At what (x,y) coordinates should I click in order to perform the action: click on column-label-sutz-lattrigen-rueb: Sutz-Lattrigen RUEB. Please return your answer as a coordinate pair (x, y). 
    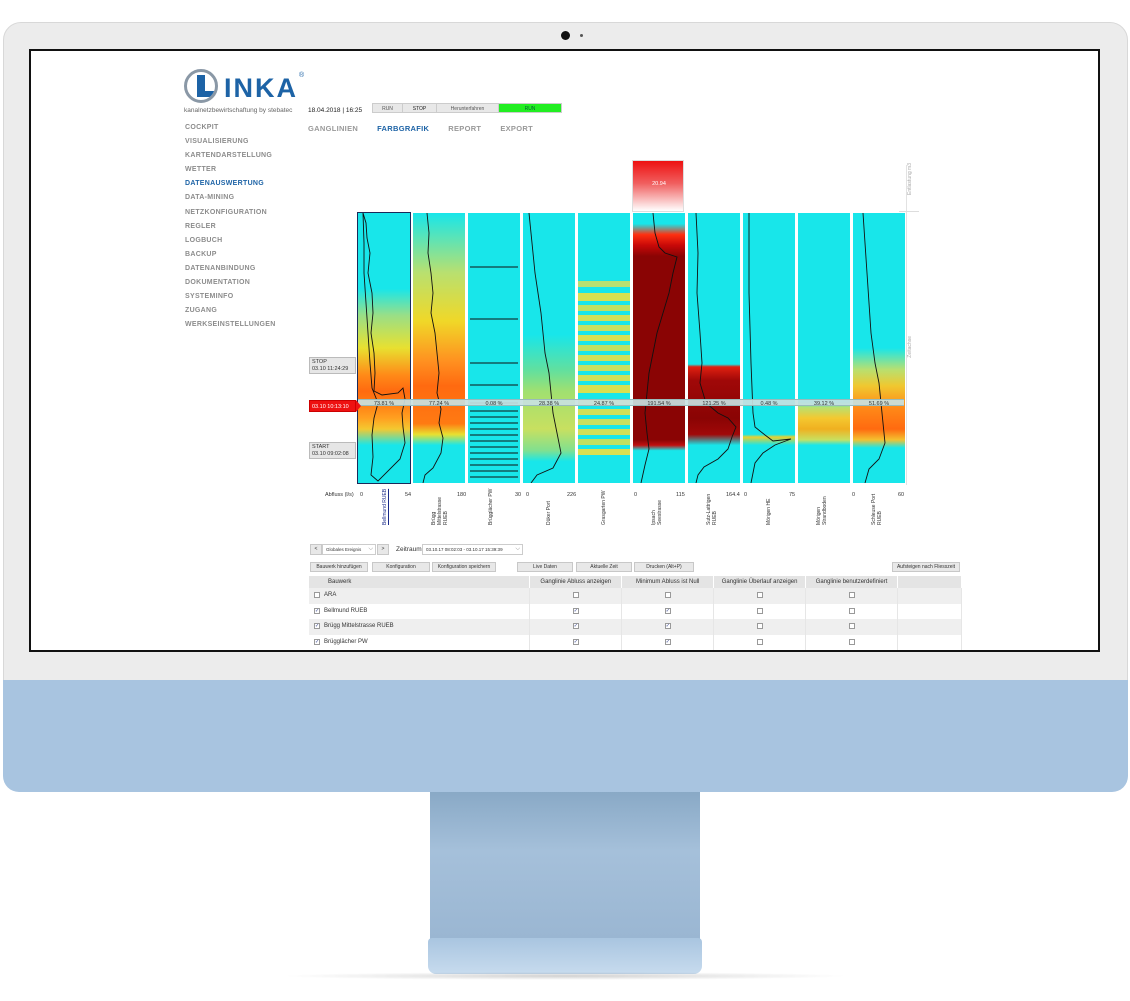
    Looking at the image, I should click on (712, 509).